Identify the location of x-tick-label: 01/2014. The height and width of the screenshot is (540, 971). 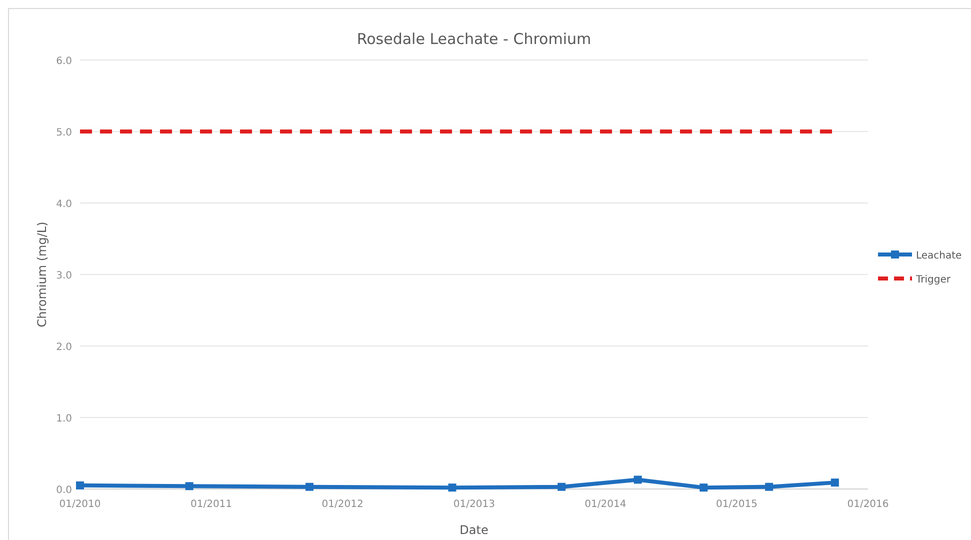
(605, 504).